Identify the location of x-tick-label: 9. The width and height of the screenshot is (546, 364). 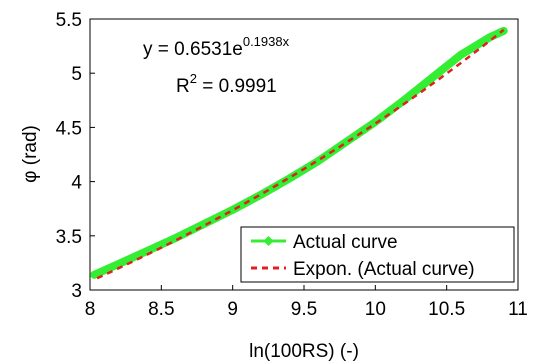
(232, 309).